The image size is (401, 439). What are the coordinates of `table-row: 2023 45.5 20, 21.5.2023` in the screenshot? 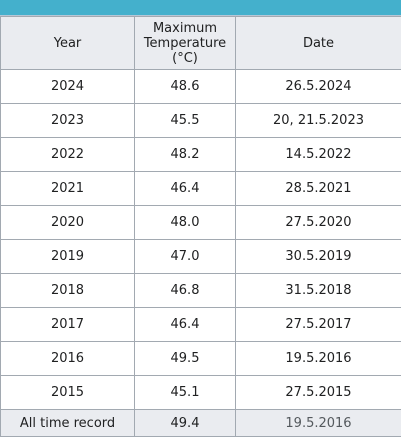 It's located at (200, 120).